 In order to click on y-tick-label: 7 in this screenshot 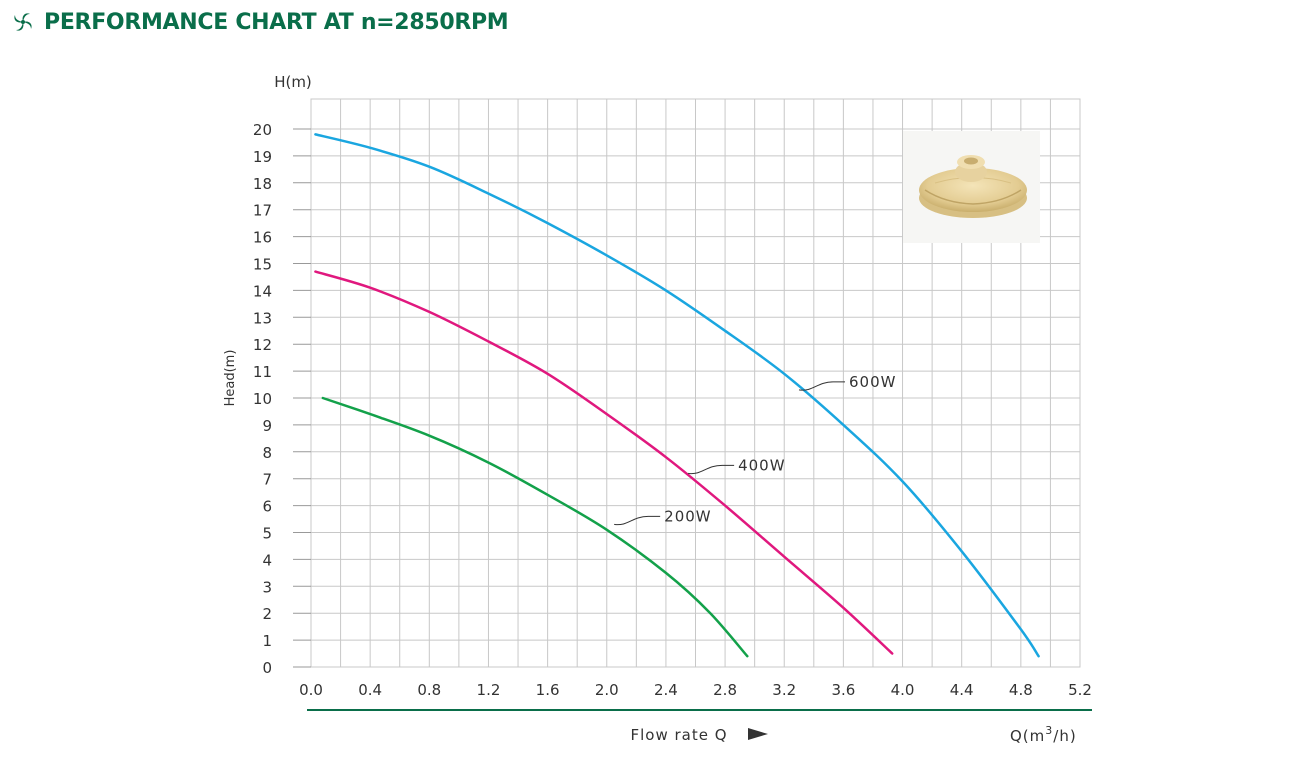, I will do `click(267, 480)`.